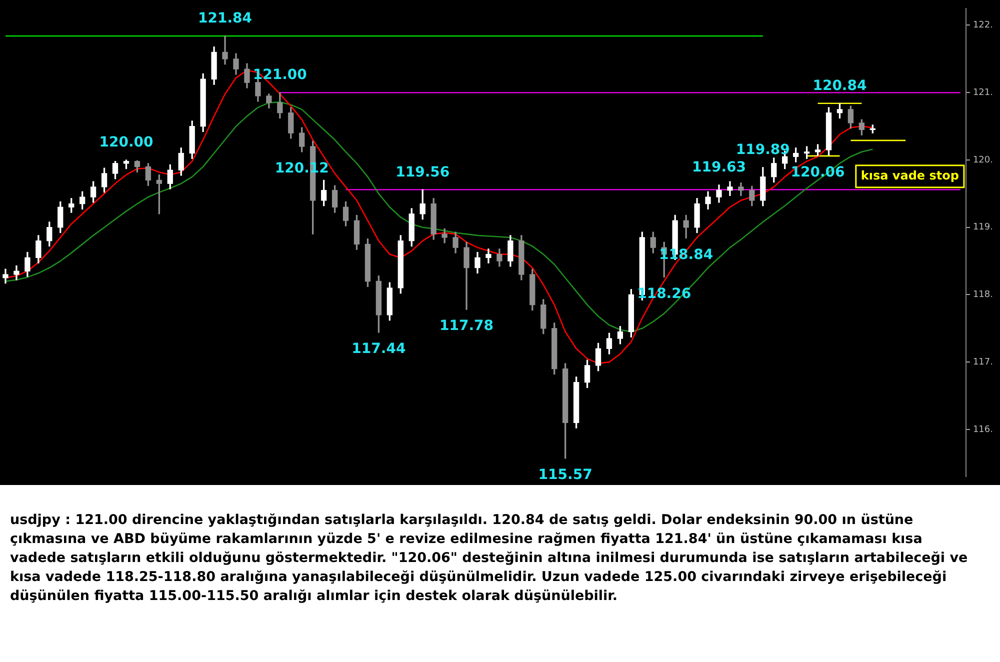 This screenshot has width=1000, height=662. What do you see at coordinates (423, 172) in the screenshot?
I see `annotation: 119.56` at bounding box center [423, 172].